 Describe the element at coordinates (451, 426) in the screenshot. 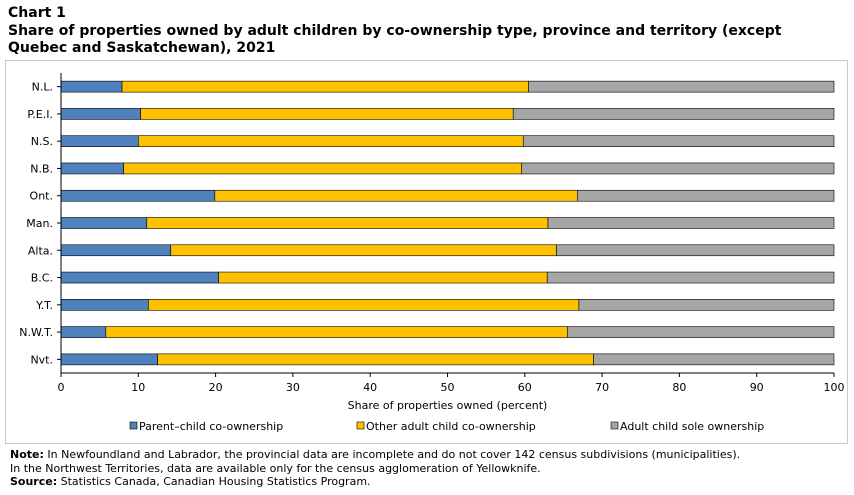

I see `legend-label-2: Other adult child co-ownership` at that location.